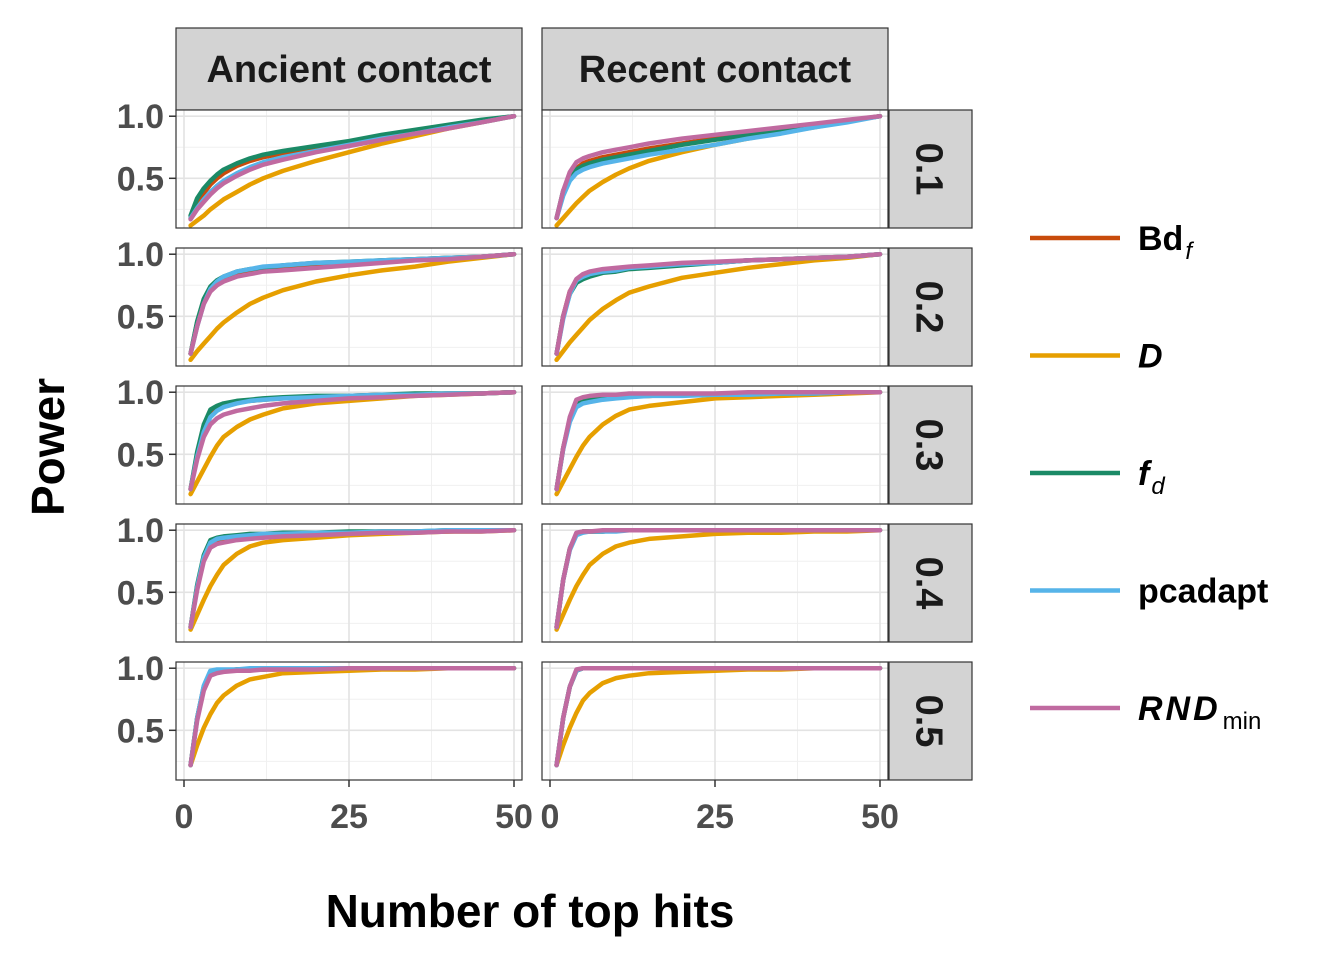 The image size is (1344, 960). I want to click on series-line-pcadapt, so click(718, 167).